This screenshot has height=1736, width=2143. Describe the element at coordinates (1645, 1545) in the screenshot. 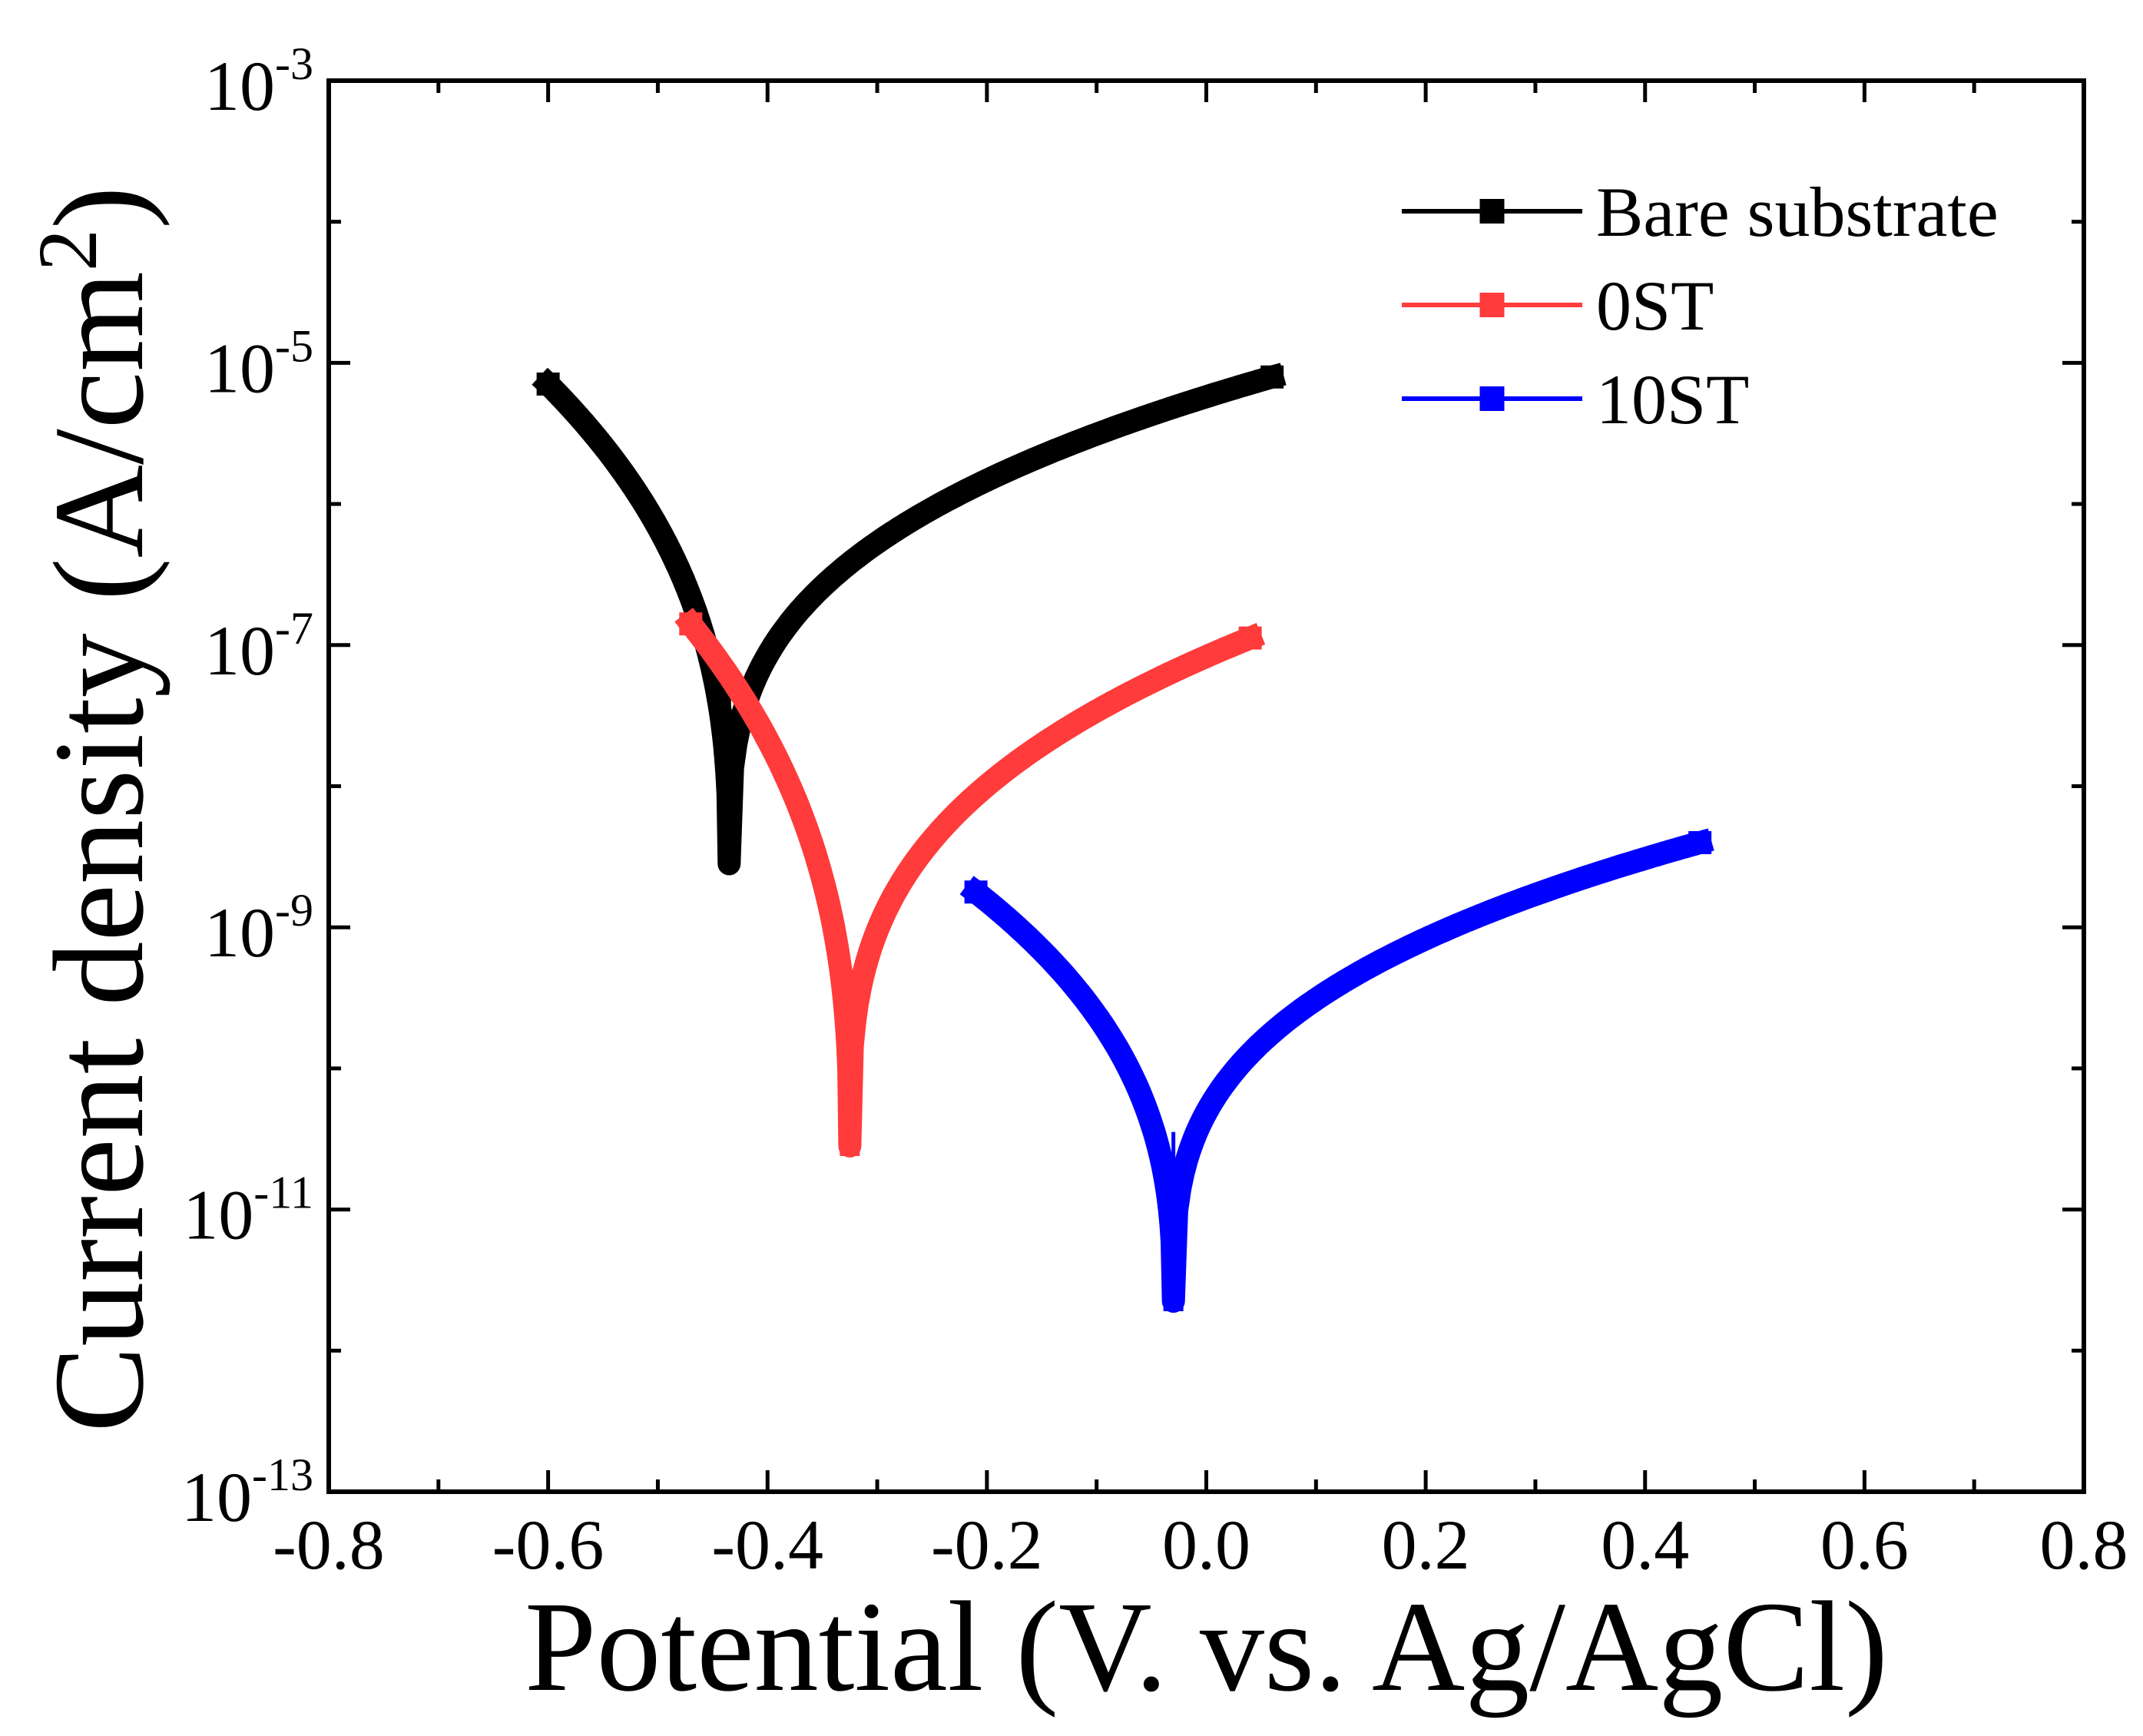

I see `x-tick-label: 0.4` at that location.